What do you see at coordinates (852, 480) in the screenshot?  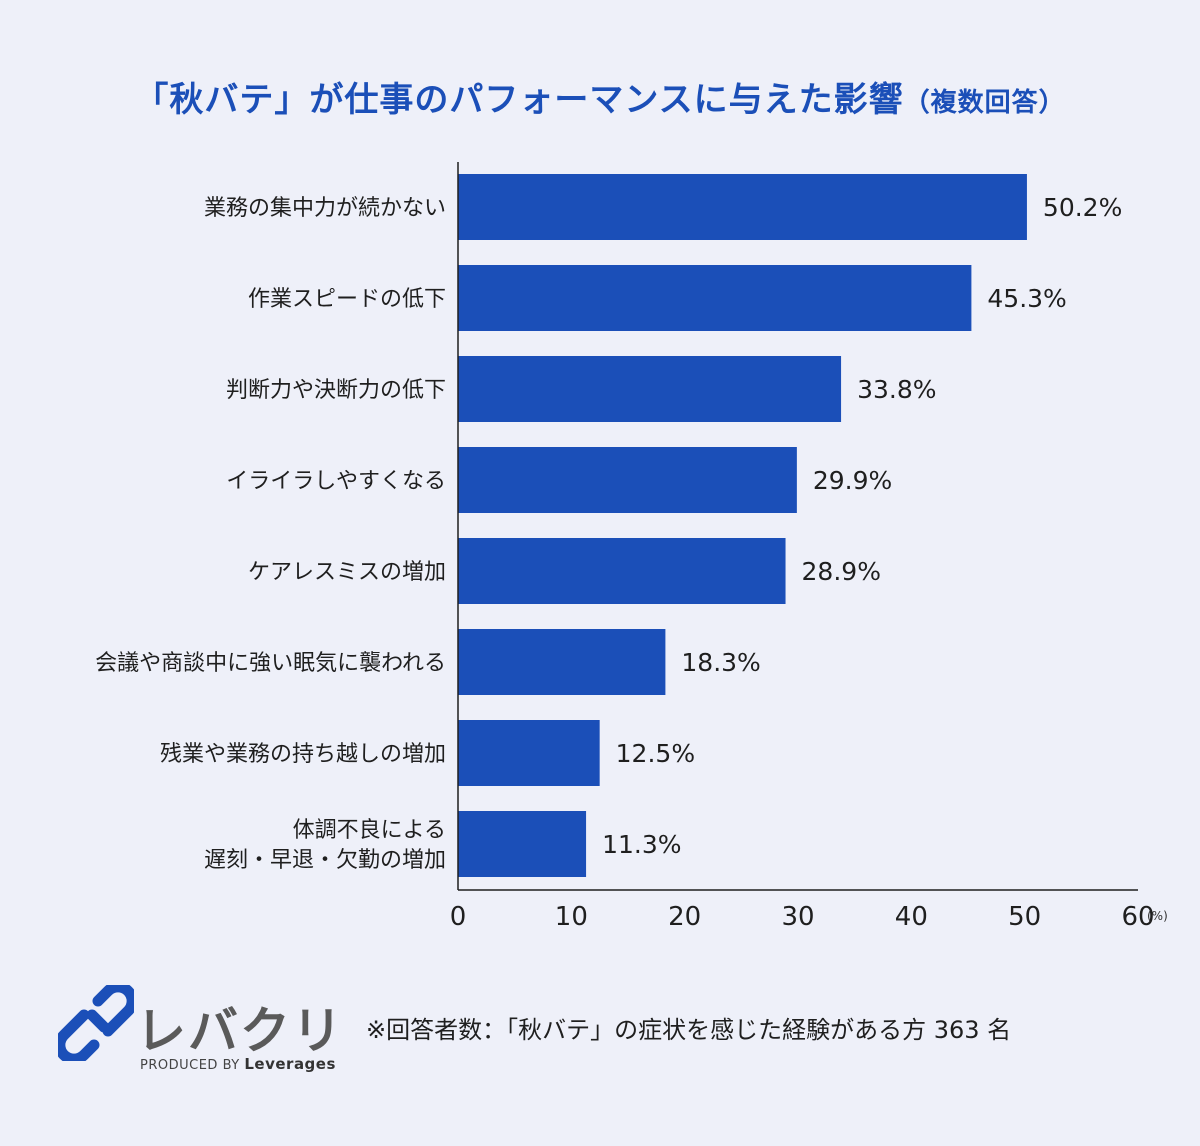 I see `value-label-3: 29.9%` at bounding box center [852, 480].